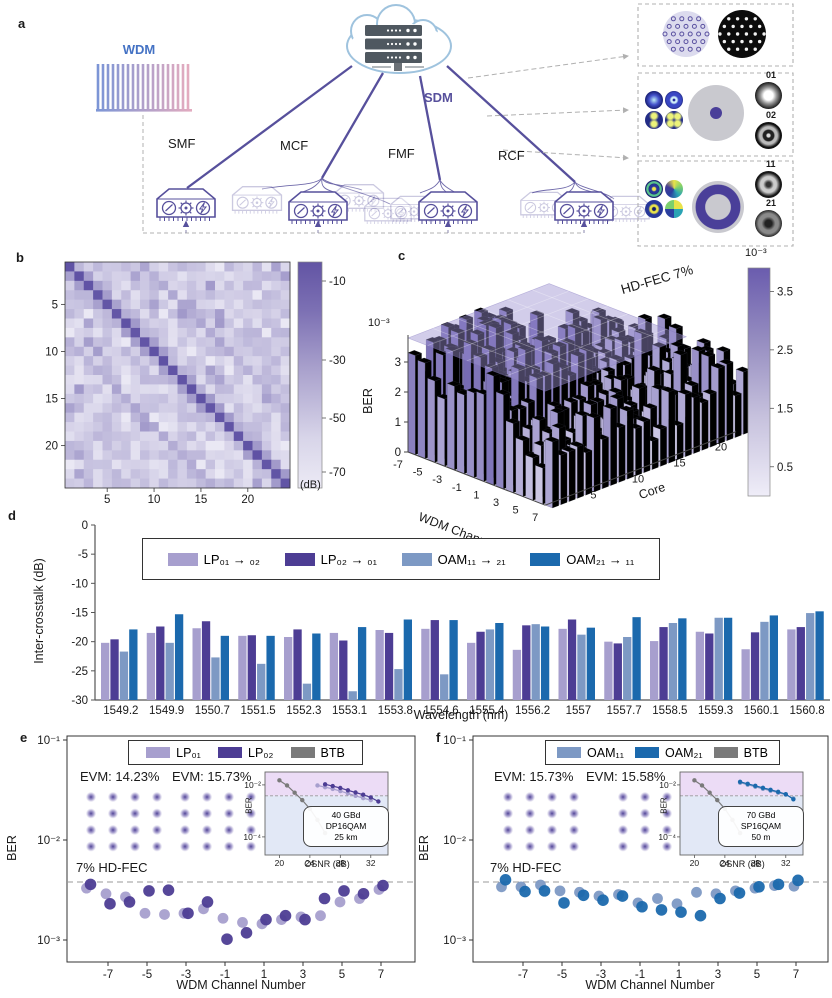  I want to click on svg-text: -70, so click(337, 473).